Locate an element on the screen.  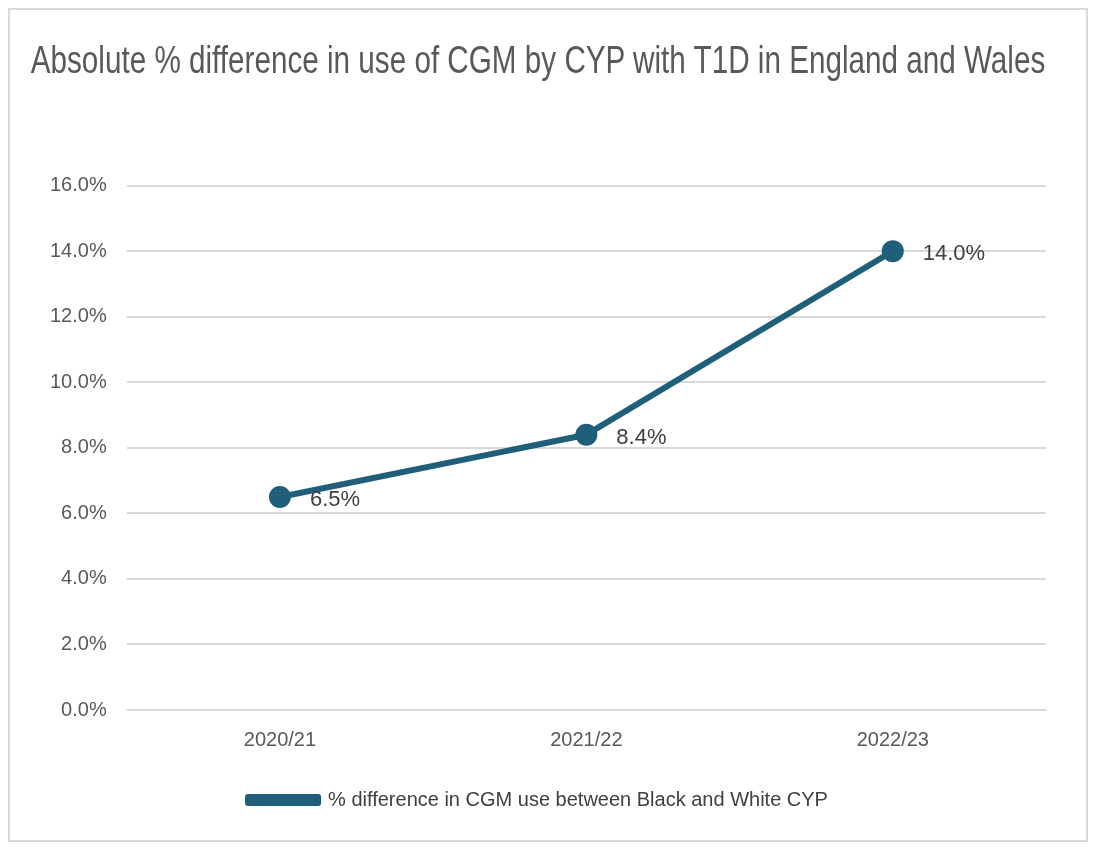
data-label: 8.4% is located at coordinates (641, 436).